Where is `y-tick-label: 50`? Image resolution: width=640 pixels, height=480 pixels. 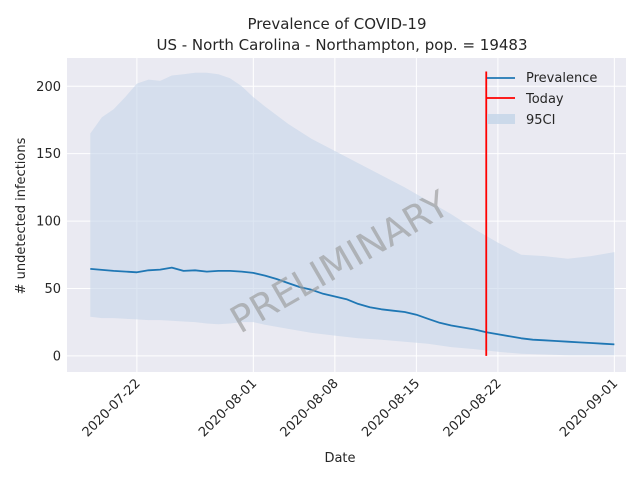 y-tick-label: 50 is located at coordinates (52, 289).